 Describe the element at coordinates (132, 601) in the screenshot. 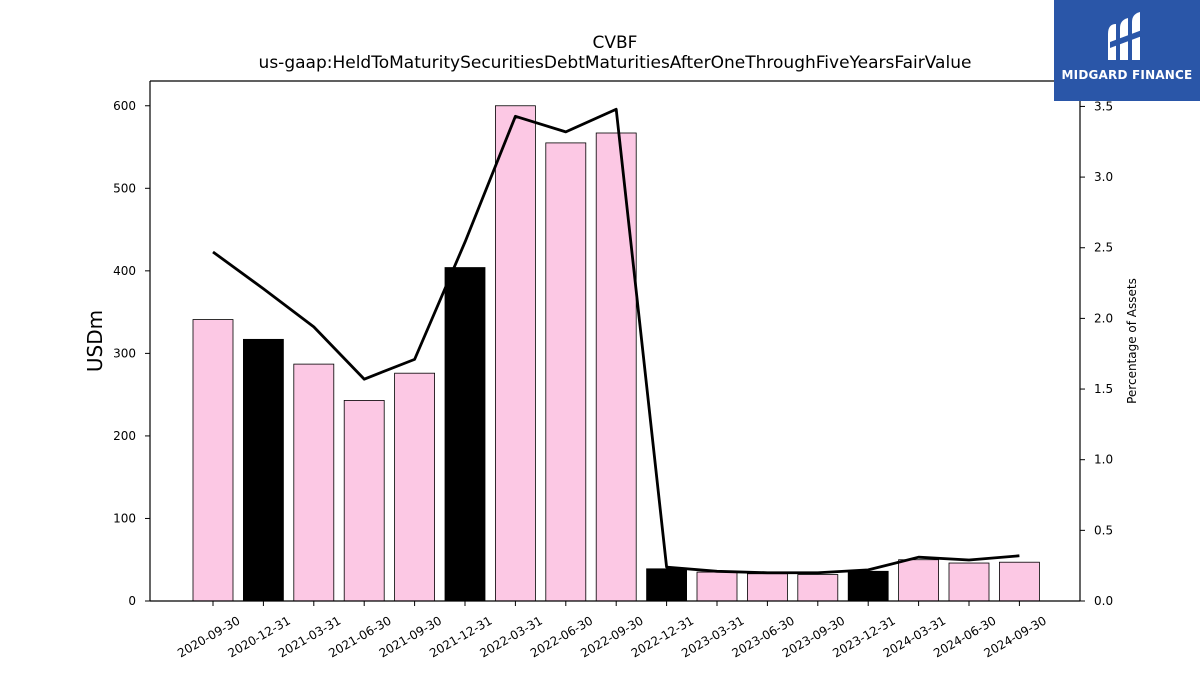

I see `y-tick-label: 0` at that location.